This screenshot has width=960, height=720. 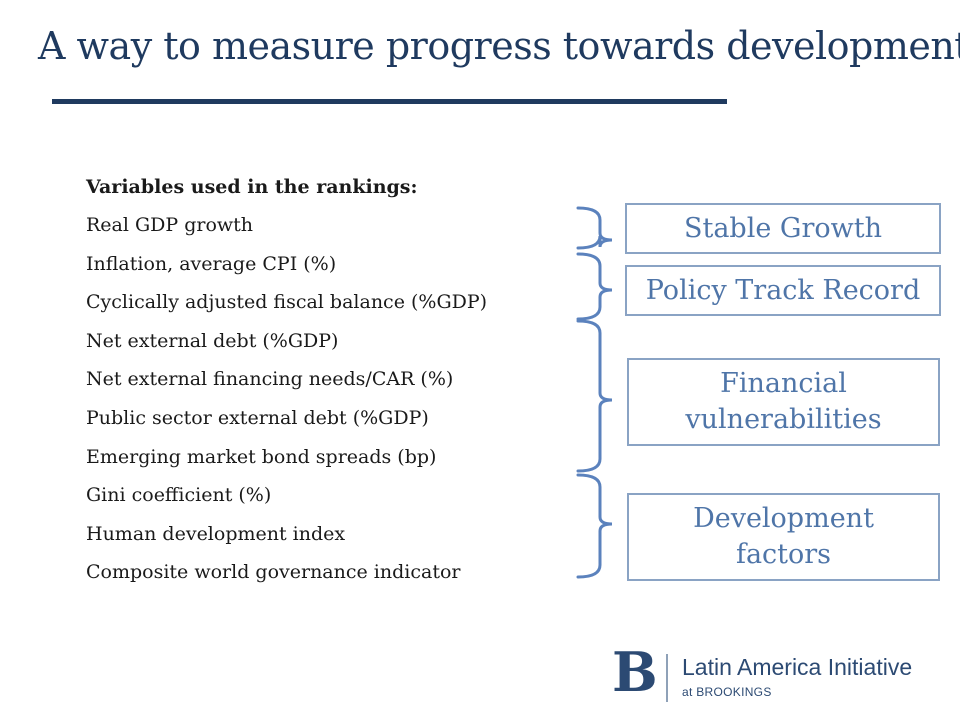 I want to click on variable-item: Inflation, average CPI (%), so click(x=211, y=263).